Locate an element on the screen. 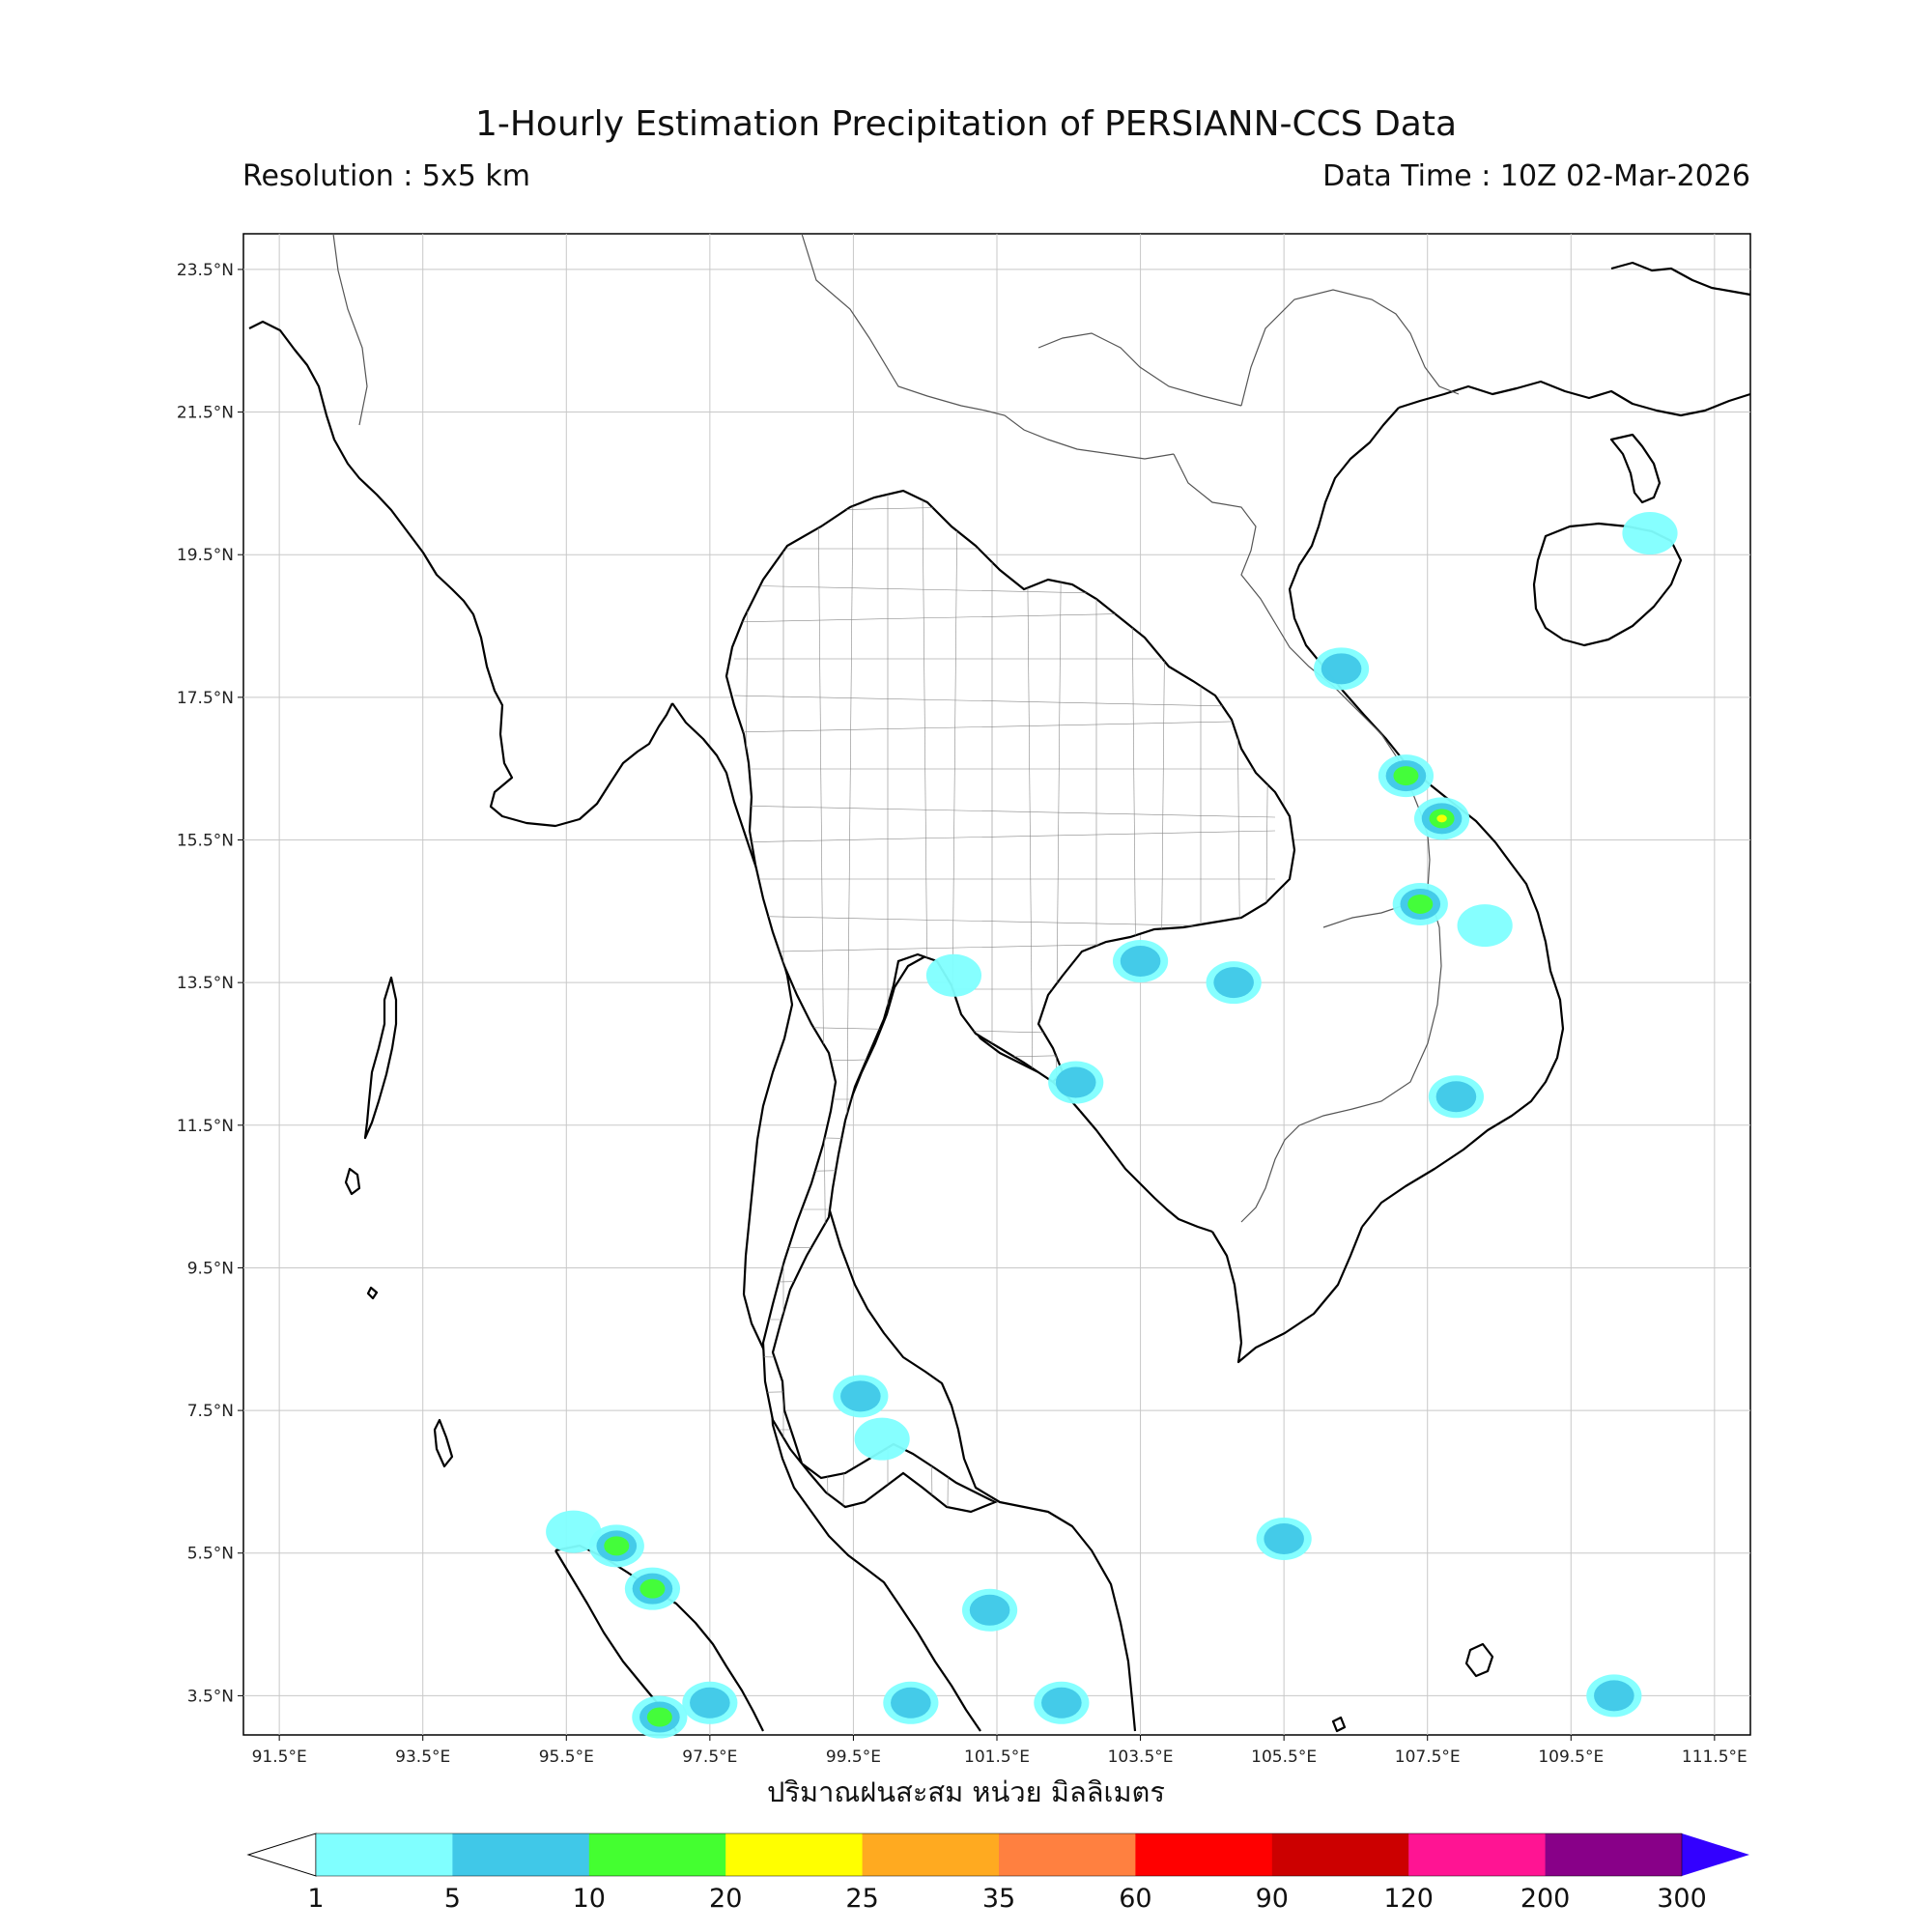 This screenshot has height=1932, width=1932. data-time-label: Data Time : 10Z 02-Mar-2026 is located at coordinates (1536, 176).